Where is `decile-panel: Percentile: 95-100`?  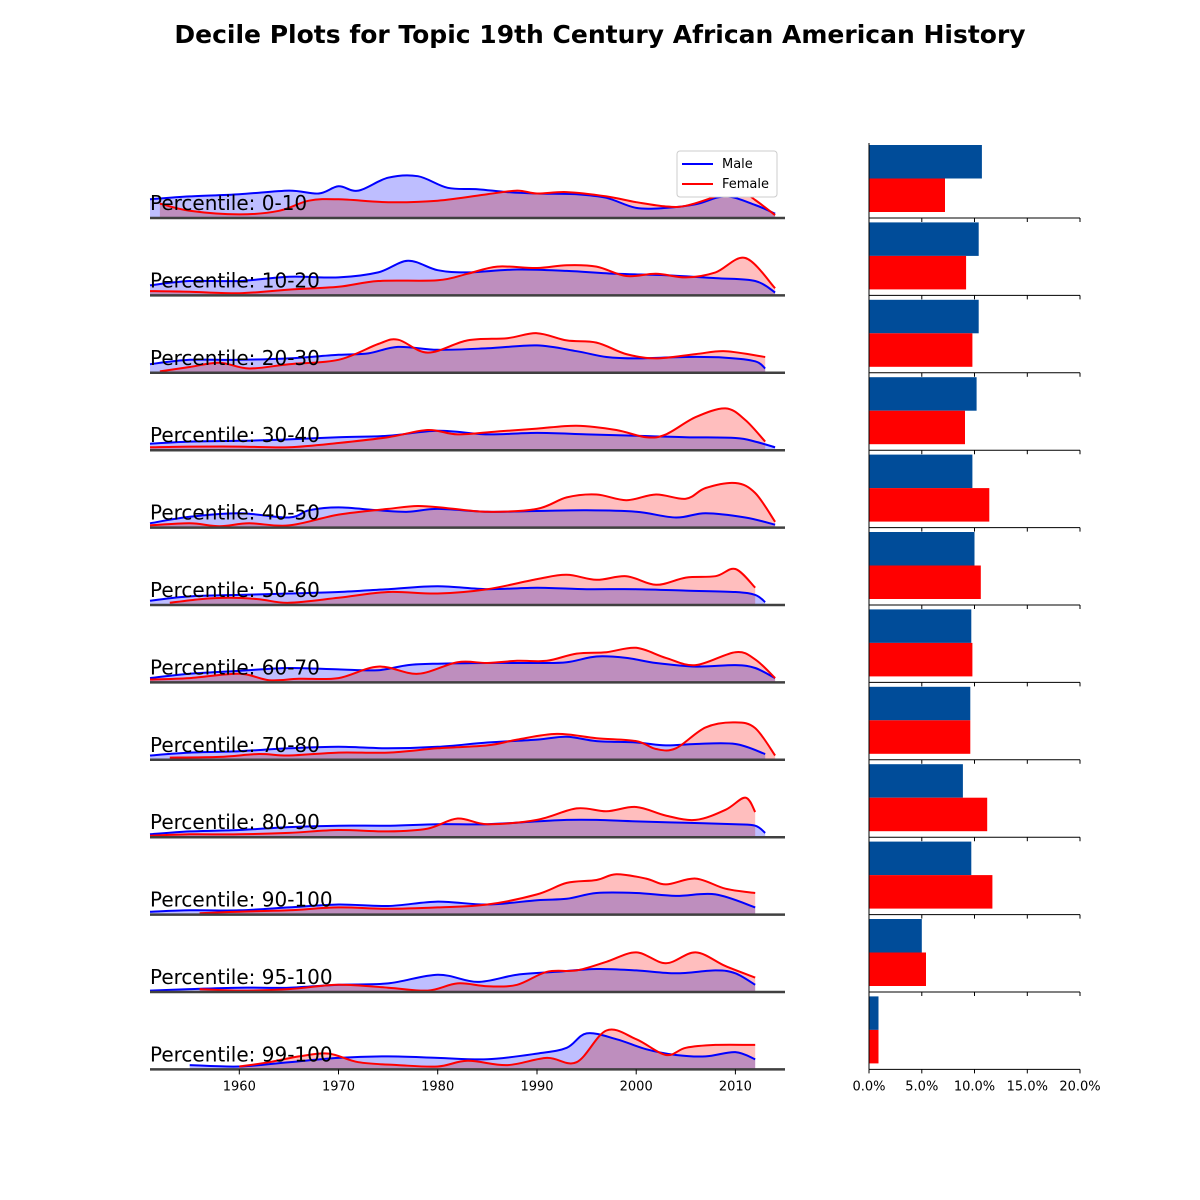 decile-panel: Percentile: 95-100 is located at coordinates (467, 972).